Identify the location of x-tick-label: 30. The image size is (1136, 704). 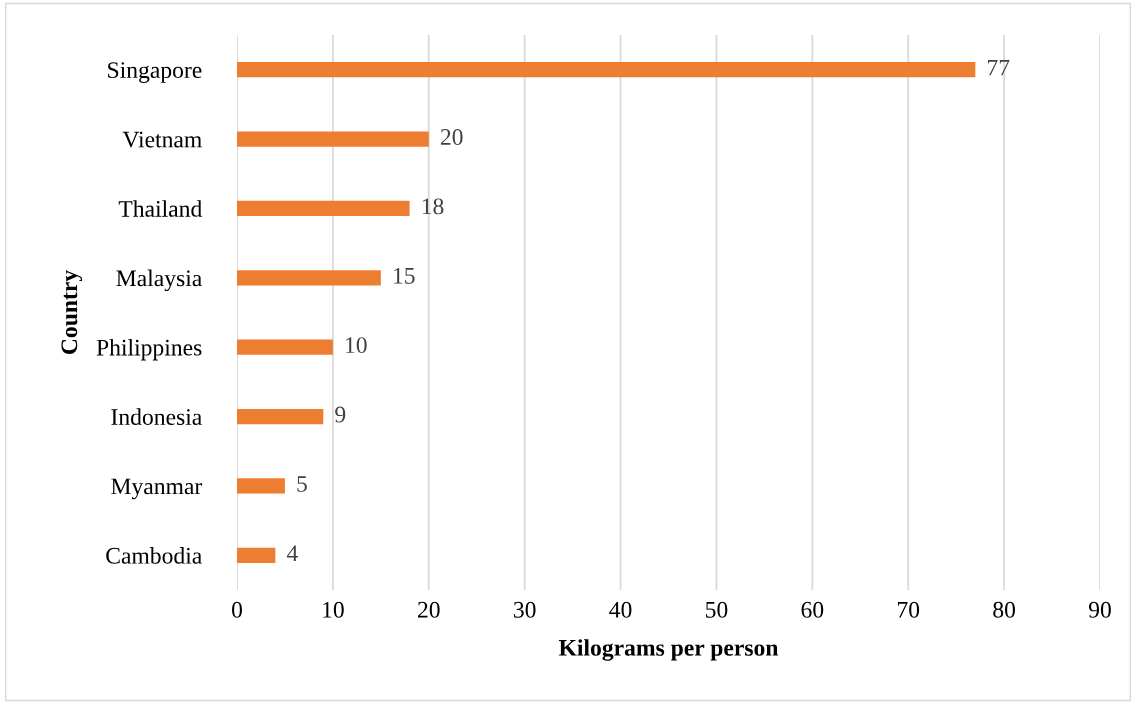
(524, 609).